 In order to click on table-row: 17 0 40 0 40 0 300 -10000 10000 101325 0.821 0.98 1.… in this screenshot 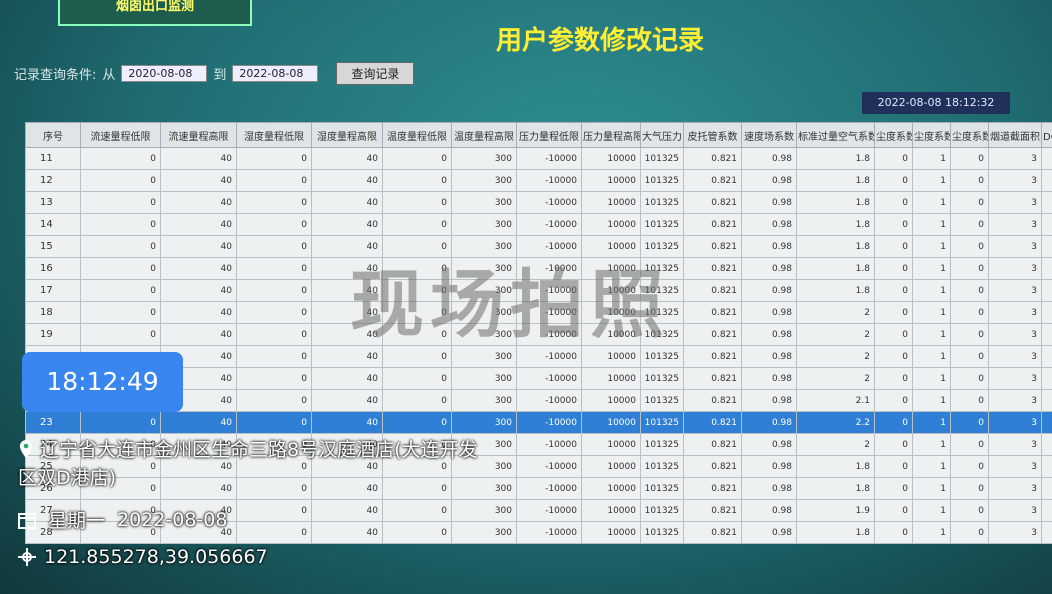, I will do `click(538, 290)`.